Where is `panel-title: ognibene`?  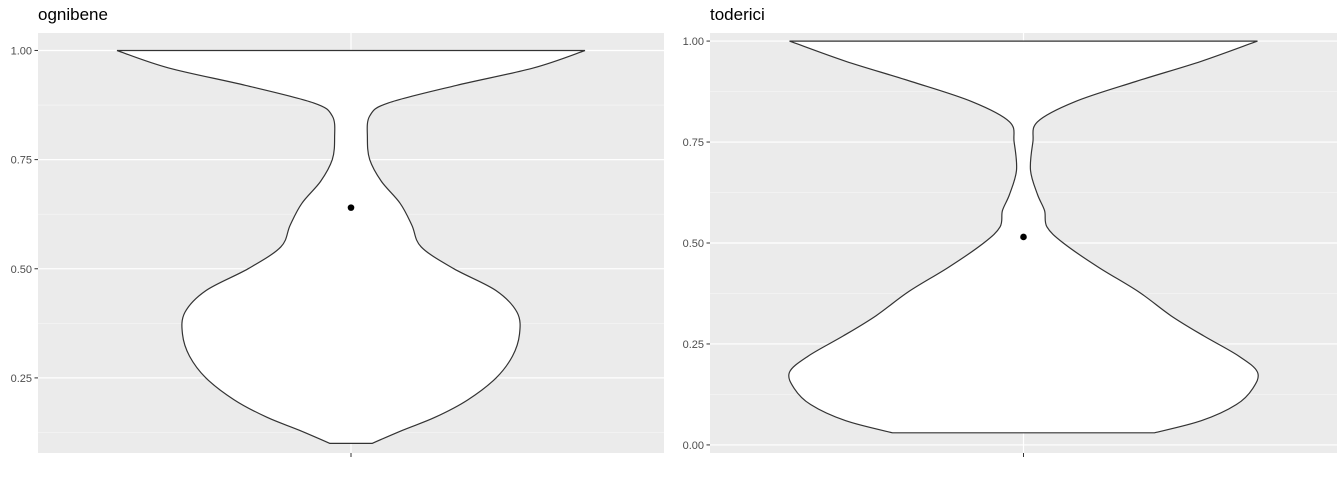
panel-title: ognibene is located at coordinates (73, 14).